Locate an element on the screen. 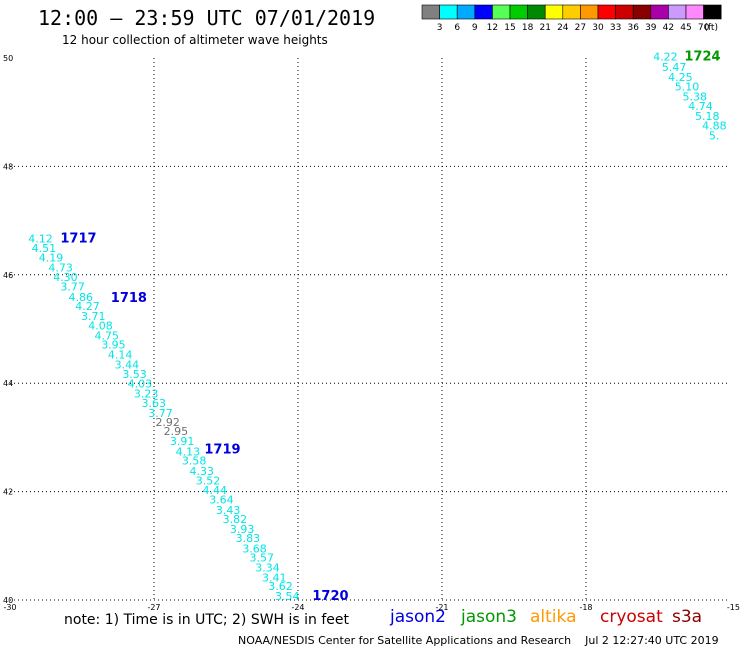  swh-value: 3.82 is located at coordinates (235, 519).